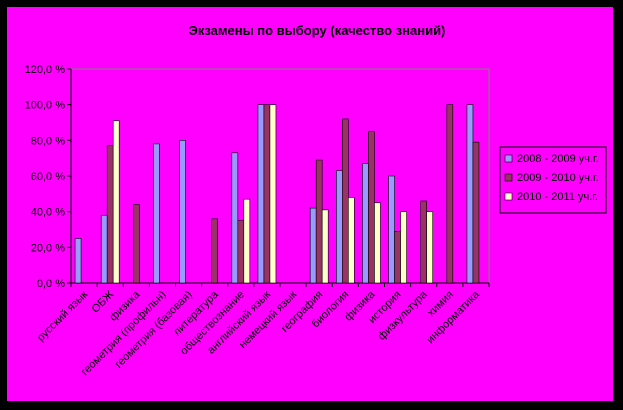  Describe the element at coordinates (558, 159) in the screenshot. I see `legend-label: 2008 - 2009 уч.г.` at that location.